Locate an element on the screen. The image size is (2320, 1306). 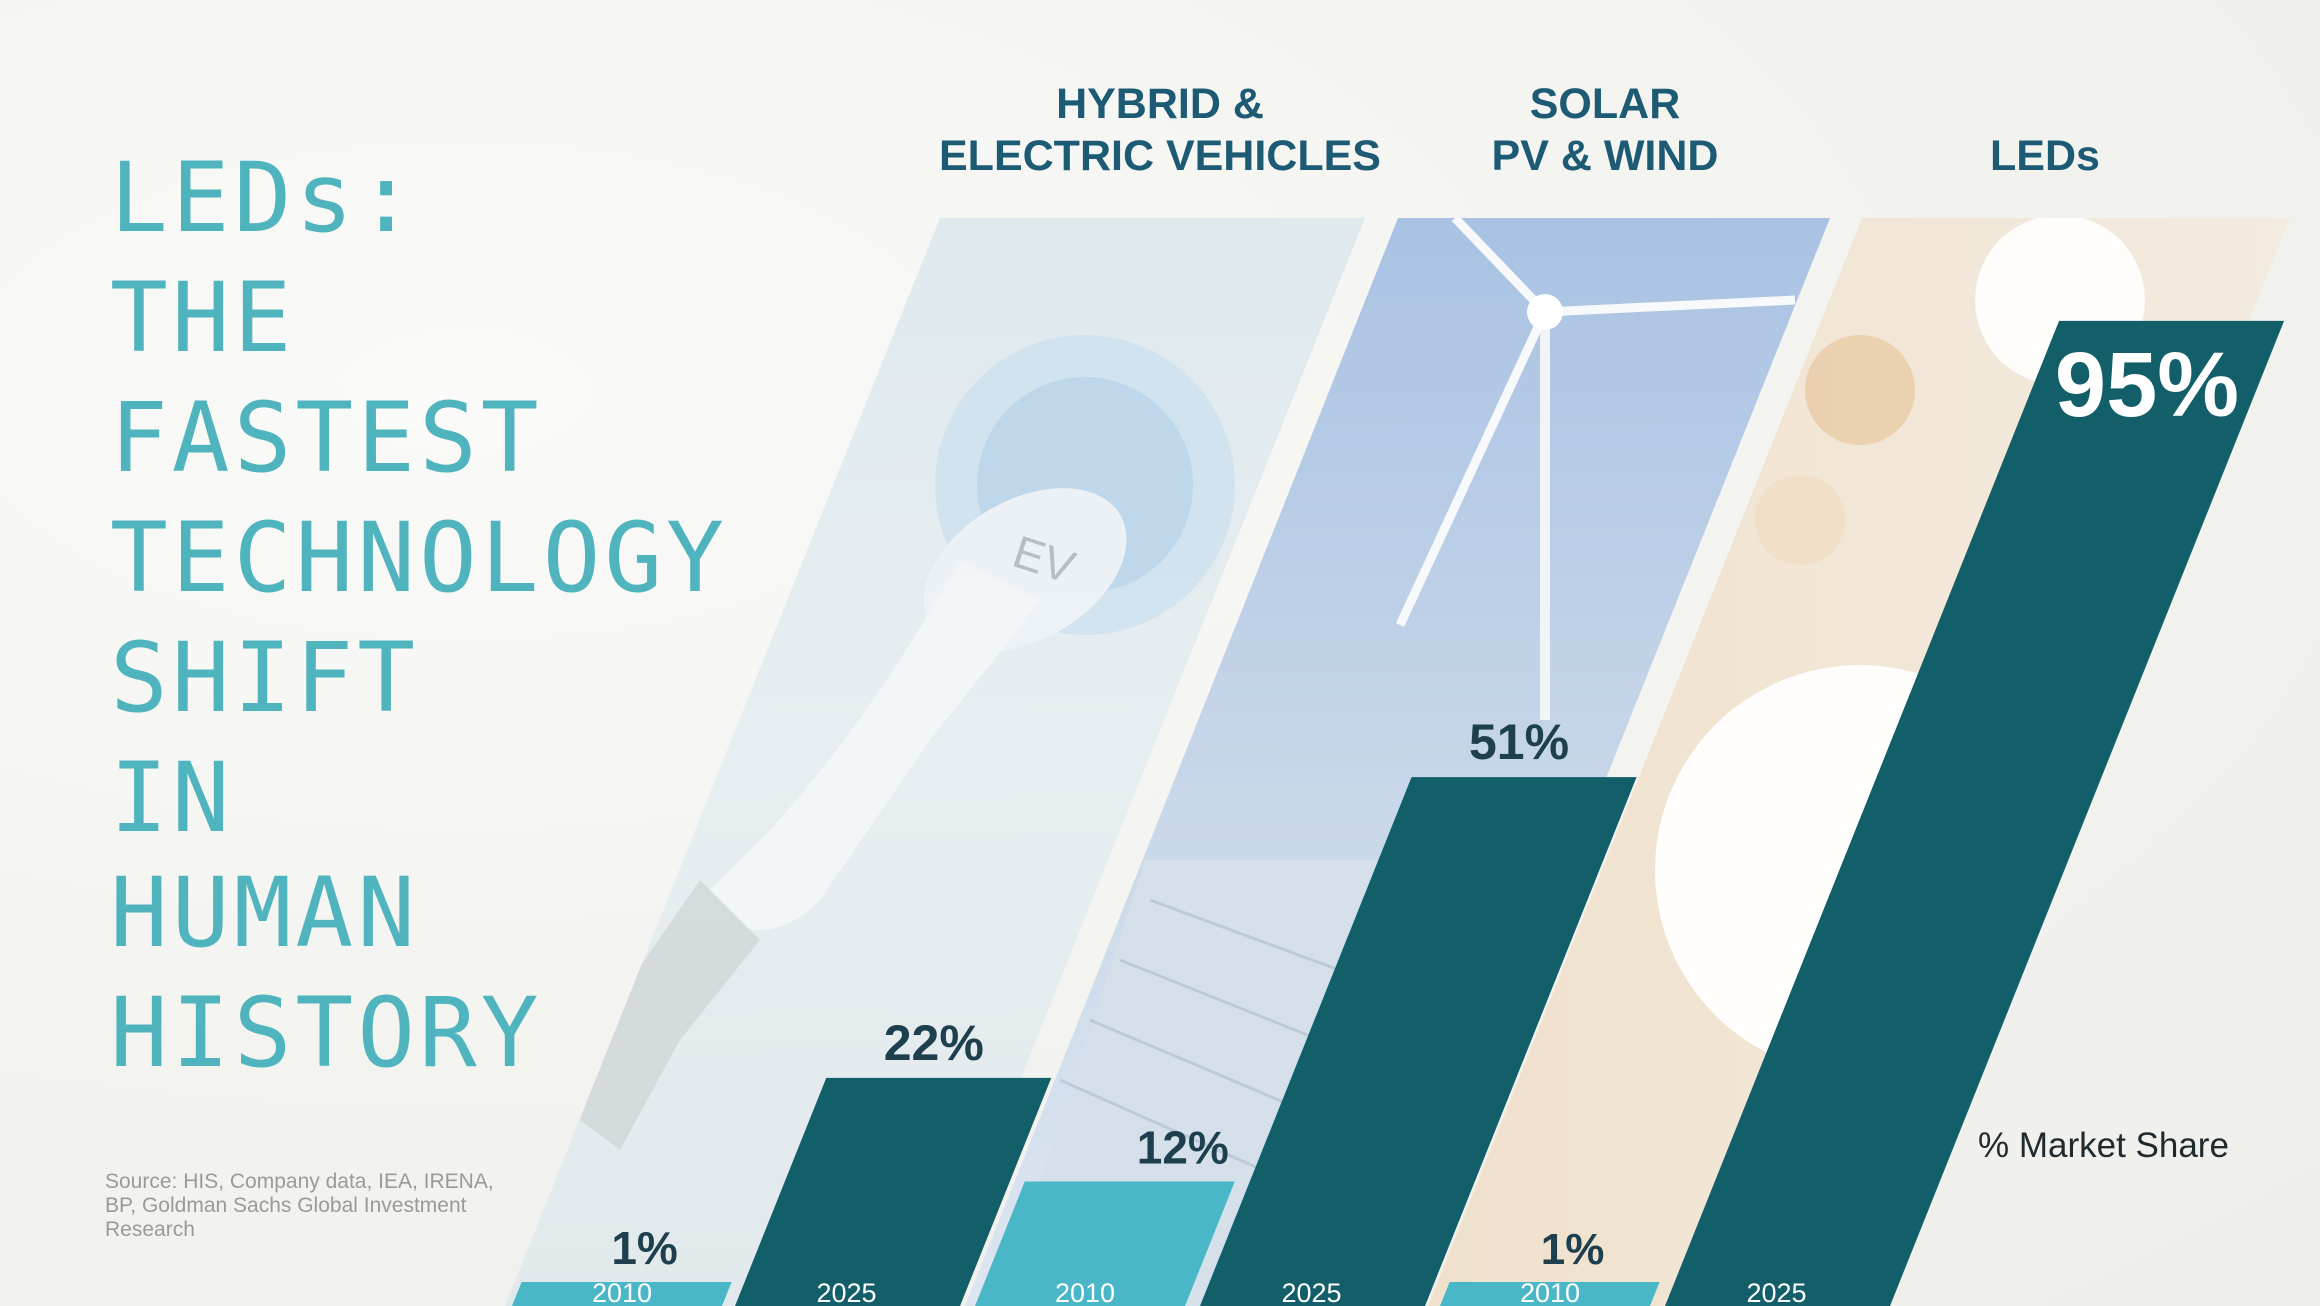
year-label-led-2010: 2010 is located at coordinates (1550, 1292).